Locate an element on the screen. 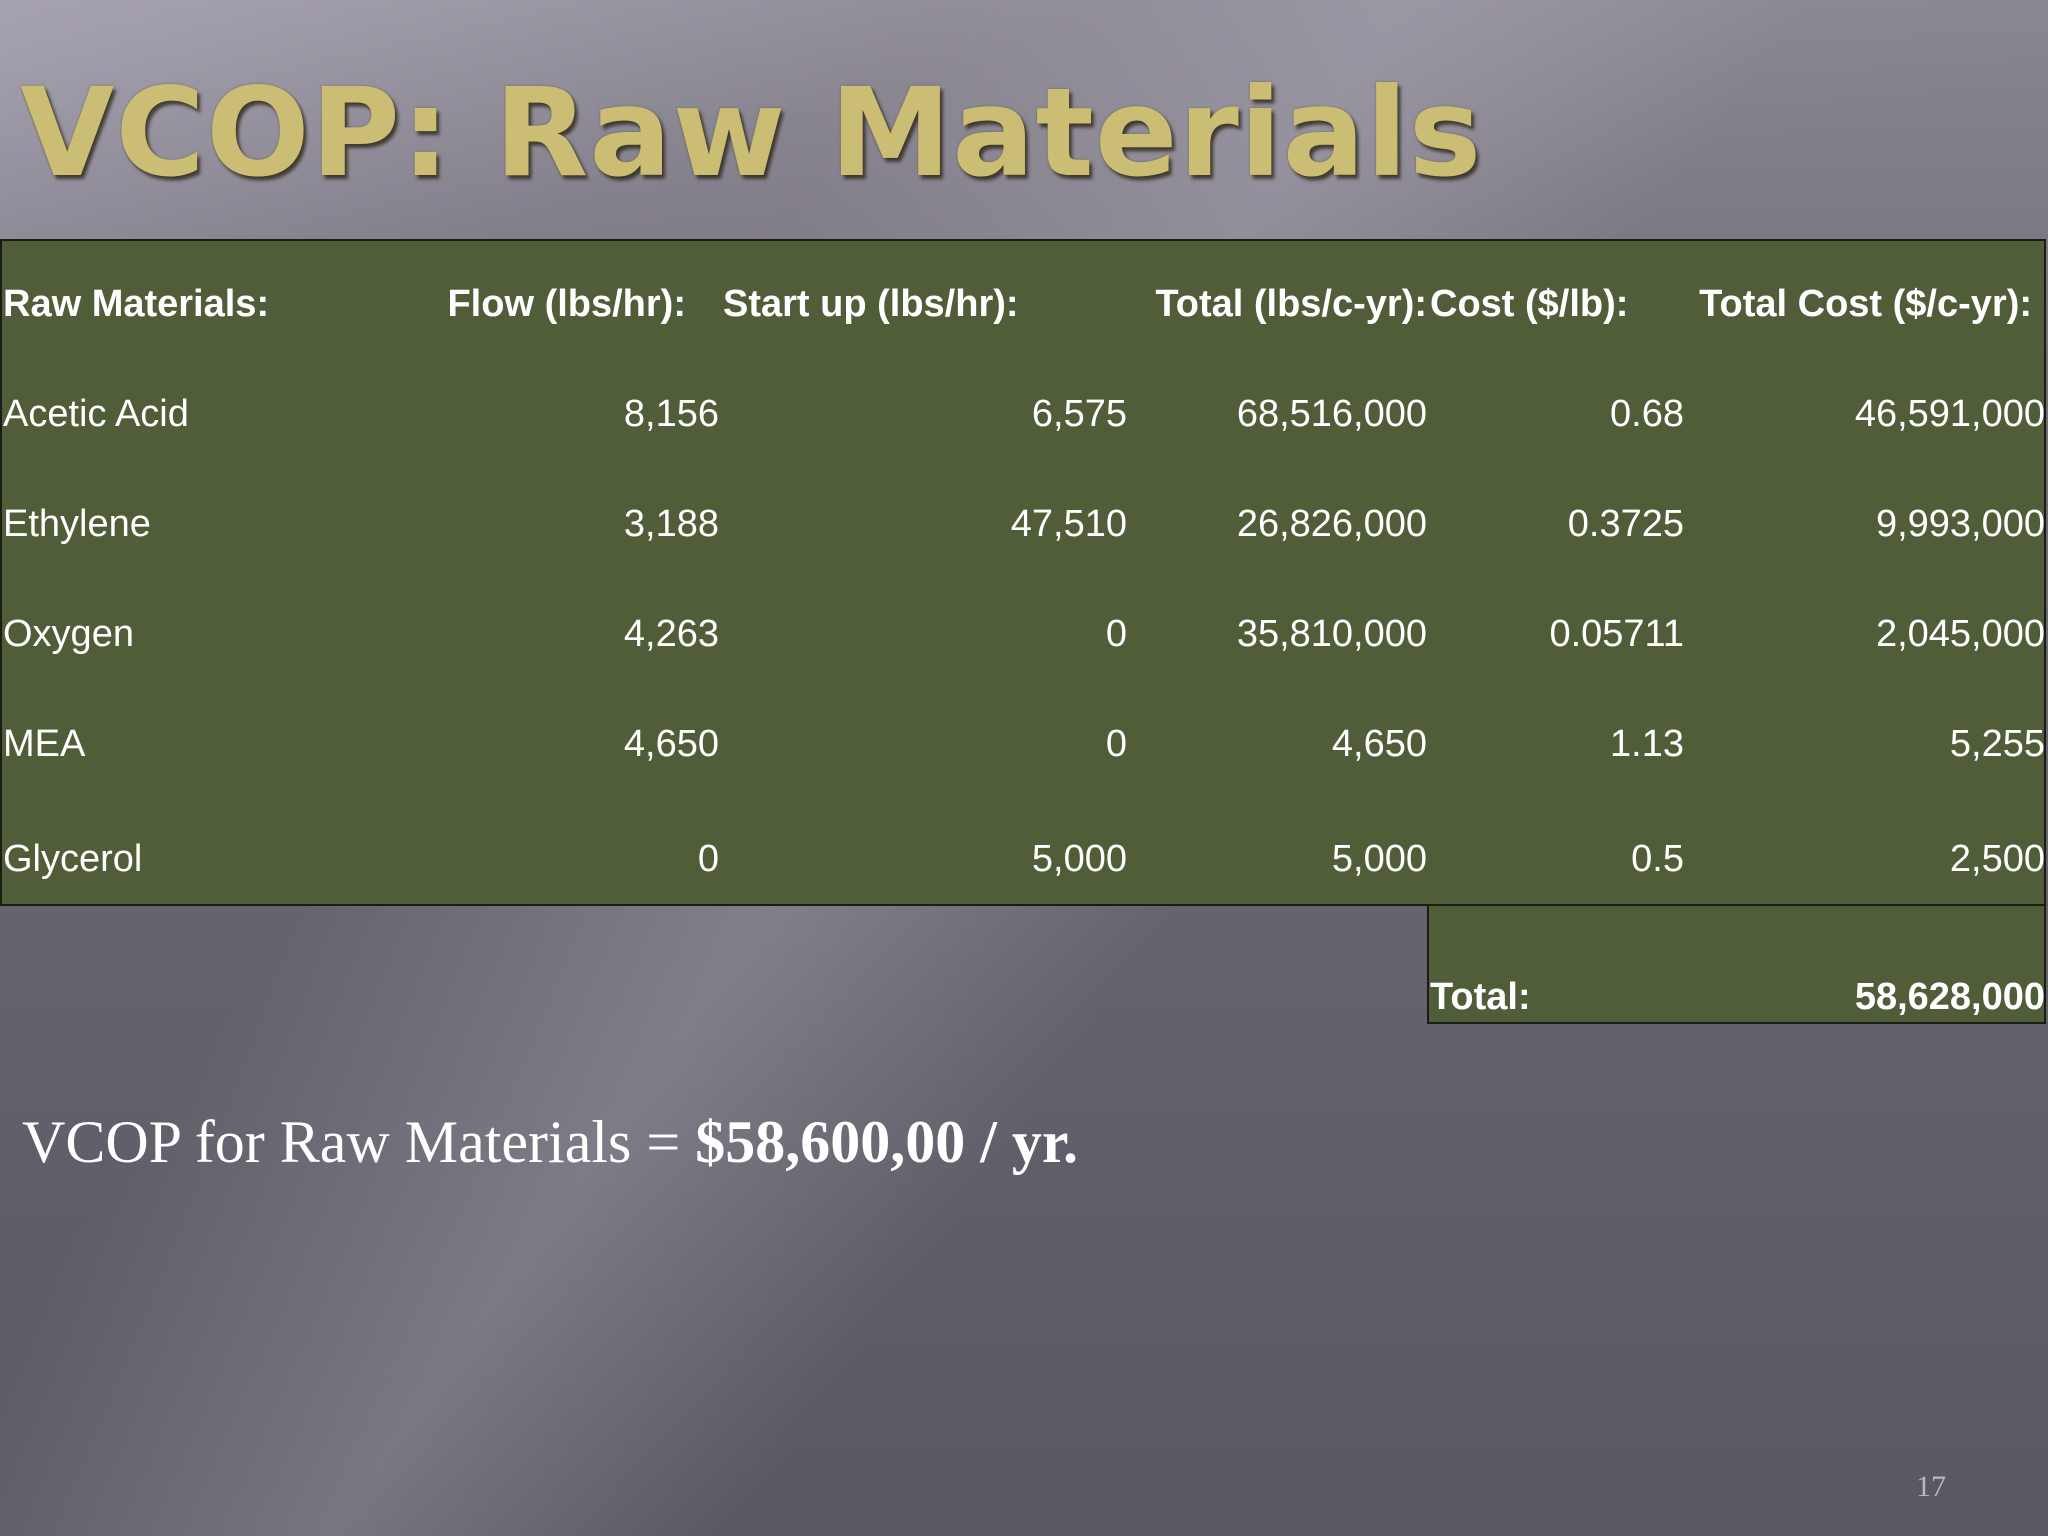 This screenshot has width=2048, height=1536. column-header-total-lbs: Total (lbs/c-yr): is located at coordinates (1291, 304).